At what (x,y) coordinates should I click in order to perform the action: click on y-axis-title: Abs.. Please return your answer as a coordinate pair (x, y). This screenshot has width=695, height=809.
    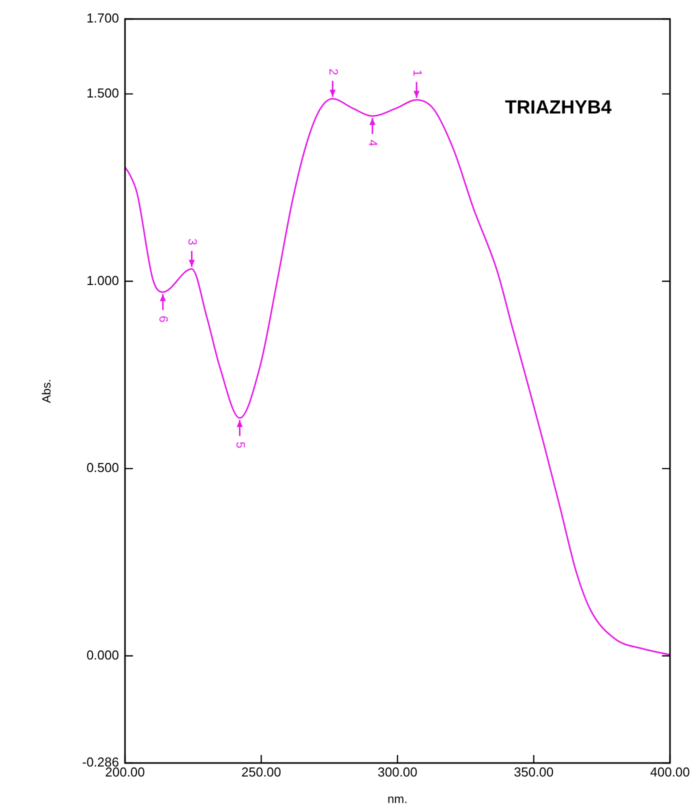
    Looking at the image, I should click on (47, 391).